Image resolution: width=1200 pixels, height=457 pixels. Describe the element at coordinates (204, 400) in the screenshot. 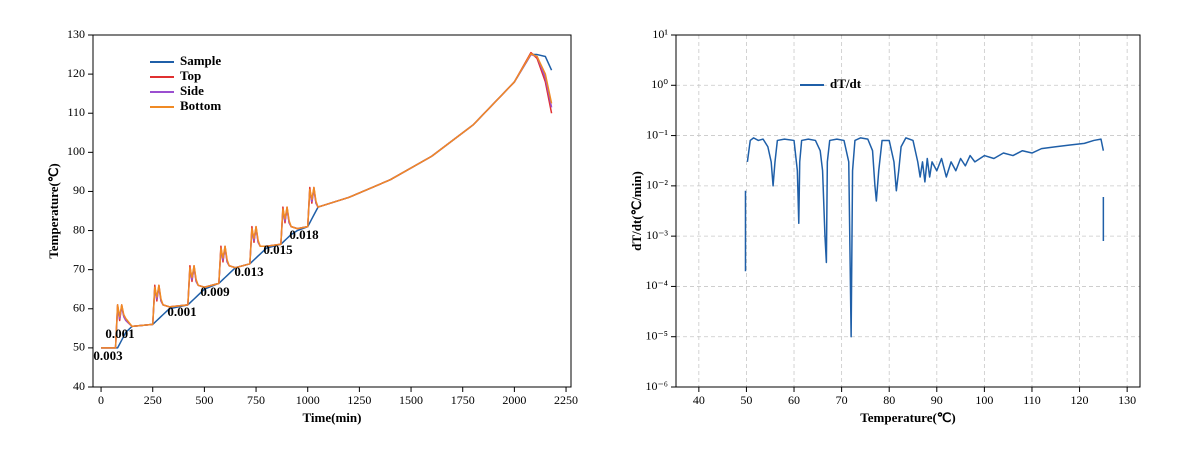

I see `x-tick-label: 500` at that location.